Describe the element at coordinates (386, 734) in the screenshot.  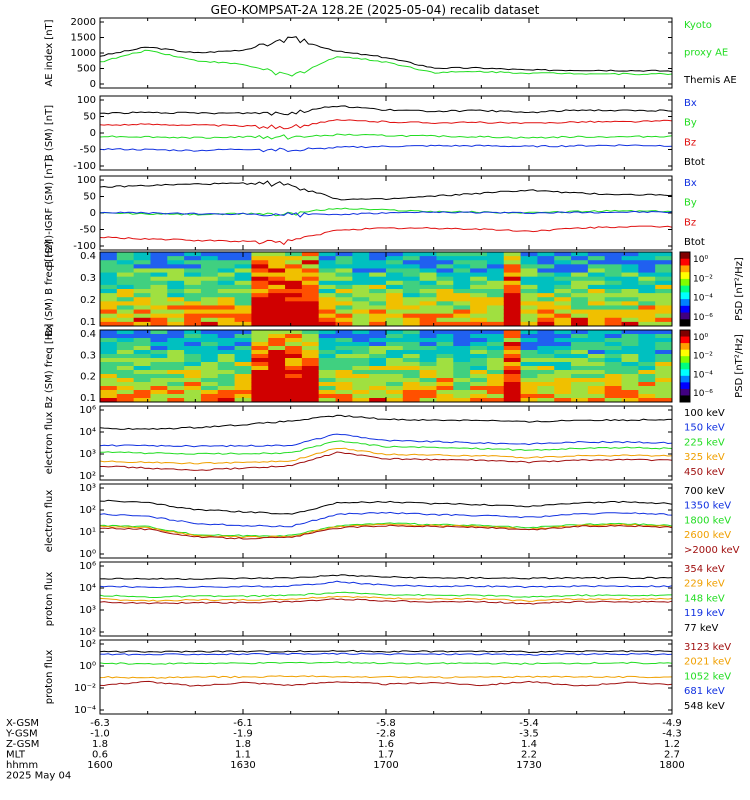
I see `ephemeris-value: -2.8` at that location.